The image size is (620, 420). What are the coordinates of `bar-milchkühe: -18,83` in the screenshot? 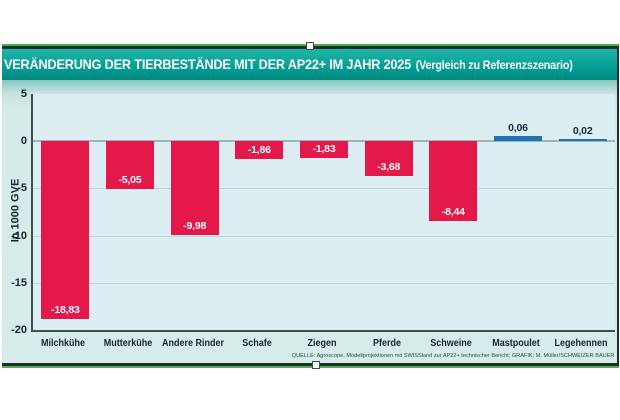 It's located at (65, 230).